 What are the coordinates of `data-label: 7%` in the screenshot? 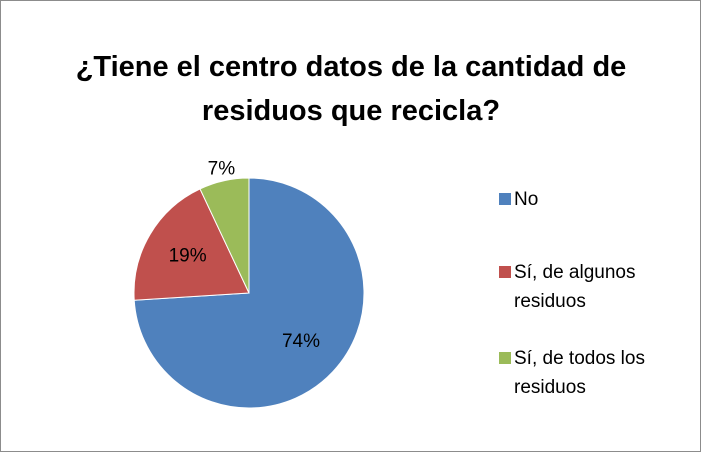 It's located at (222, 169).